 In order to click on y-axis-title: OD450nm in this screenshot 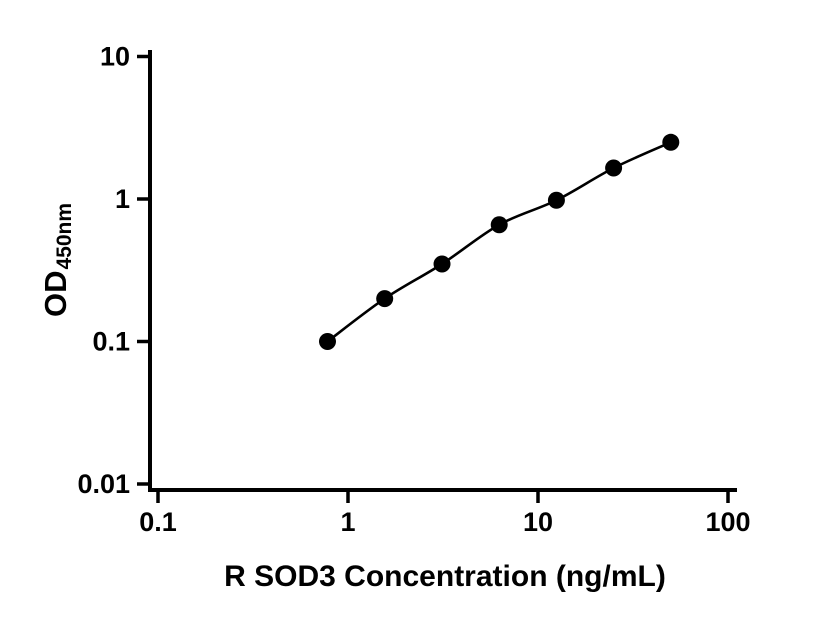, I will do `click(58, 260)`.